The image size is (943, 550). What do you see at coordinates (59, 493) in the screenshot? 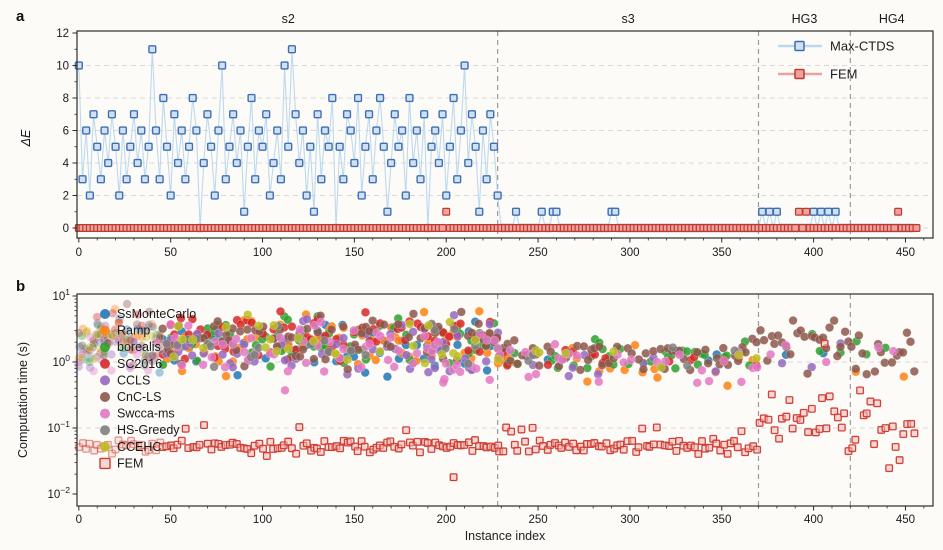
I see `y-tick-label: 10⁻²` at bounding box center [59, 493].